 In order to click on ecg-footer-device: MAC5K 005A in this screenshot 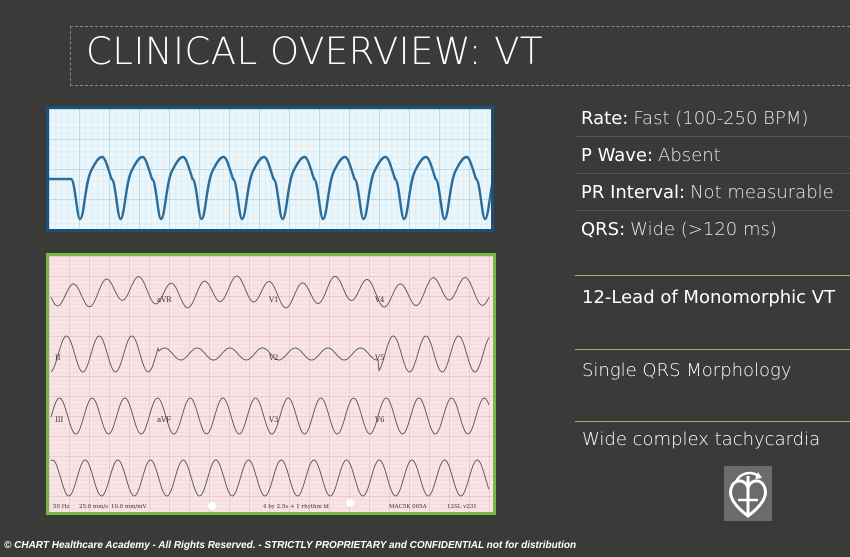, I will do `click(408, 507)`.